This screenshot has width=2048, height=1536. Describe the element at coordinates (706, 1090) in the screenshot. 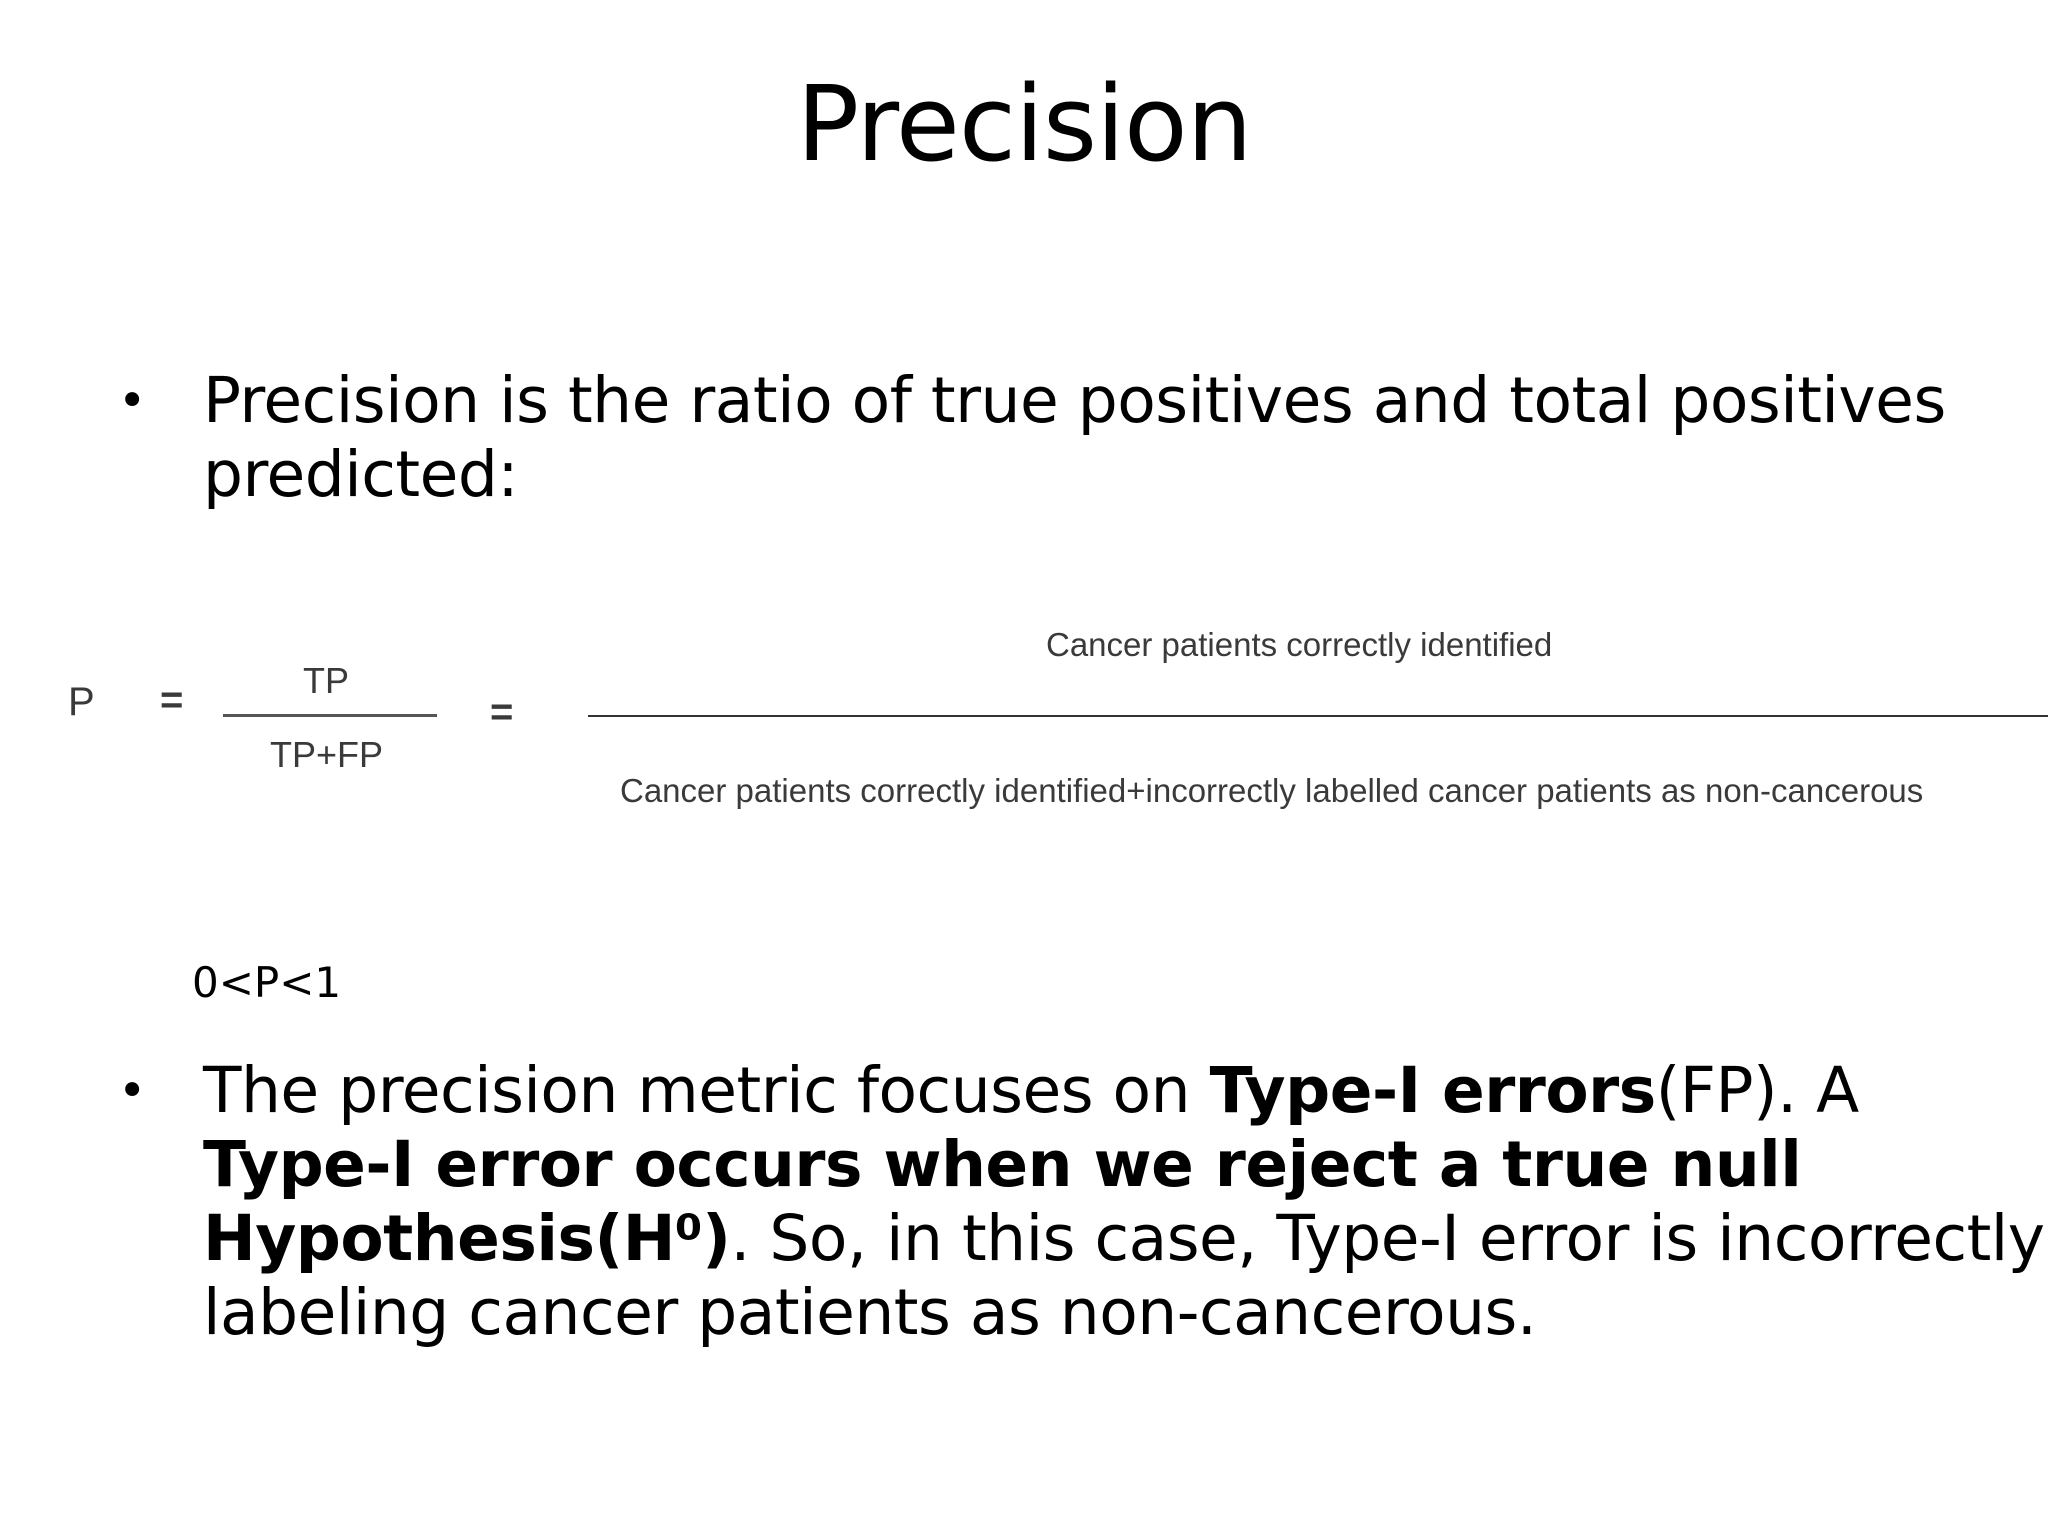

I see `text-segment: The precision metric focuses on` at that location.